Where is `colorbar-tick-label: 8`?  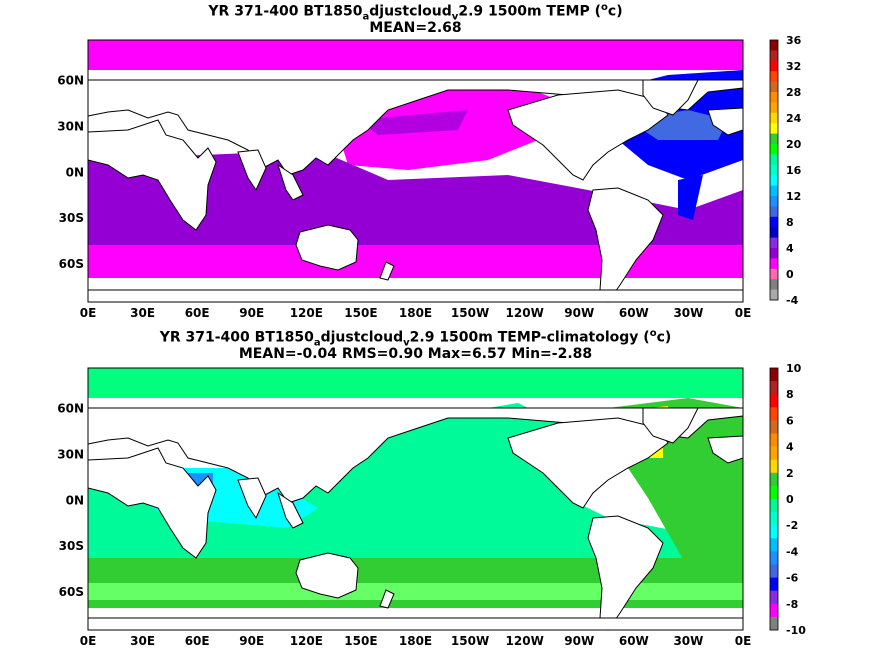 colorbar-tick-label: 8 is located at coordinates (790, 222).